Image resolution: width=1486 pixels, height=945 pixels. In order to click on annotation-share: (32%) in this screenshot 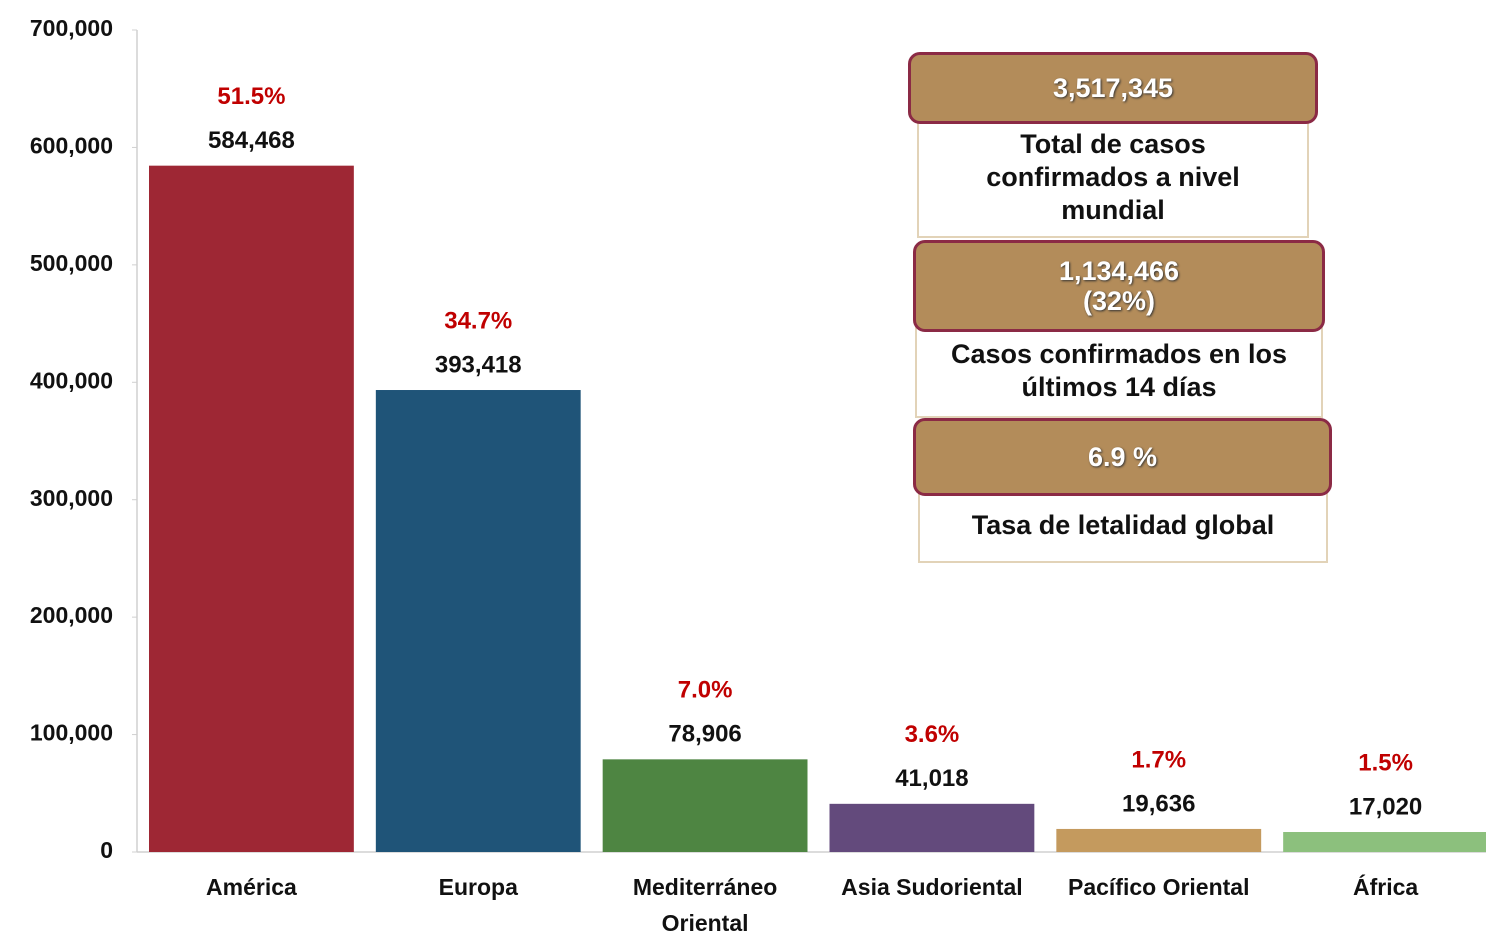, I will do `click(1119, 301)`.